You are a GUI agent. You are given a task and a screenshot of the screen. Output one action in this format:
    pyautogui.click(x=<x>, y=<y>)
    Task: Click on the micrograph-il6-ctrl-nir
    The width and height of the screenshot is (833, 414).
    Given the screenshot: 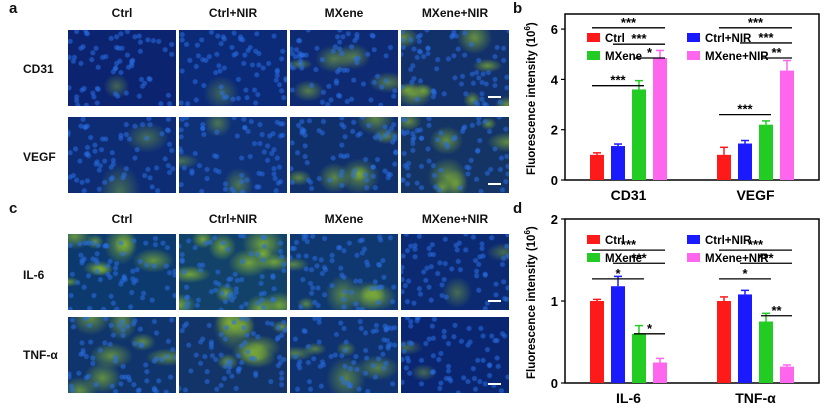 What is the action you would take?
    pyautogui.click(x=233, y=272)
    